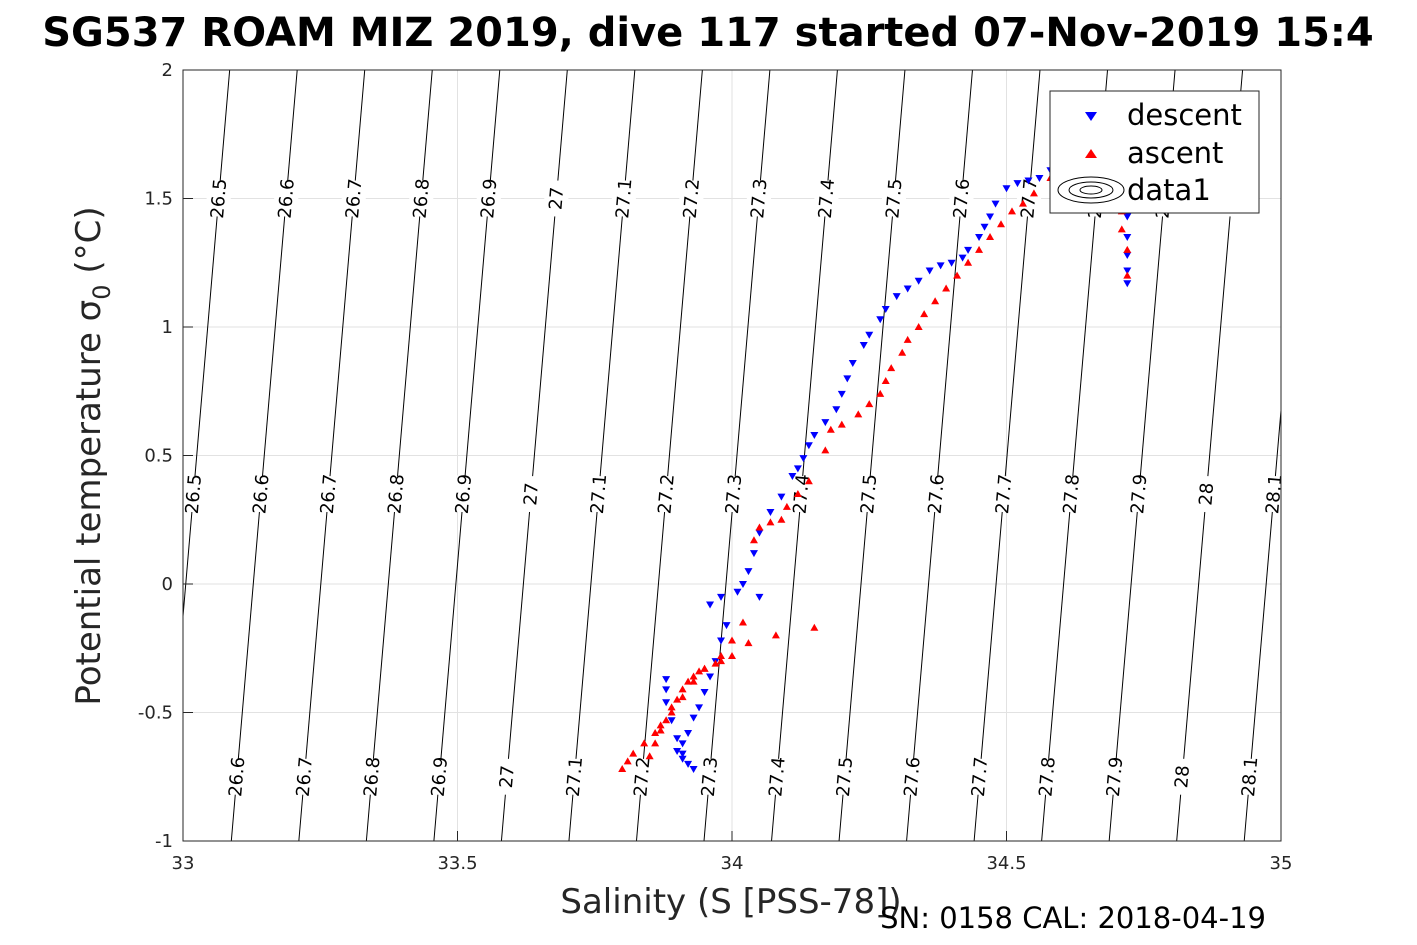  Describe the element at coordinates (1006, 863) in the screenshot. I see `x-tick-label: 34.5` at that location.